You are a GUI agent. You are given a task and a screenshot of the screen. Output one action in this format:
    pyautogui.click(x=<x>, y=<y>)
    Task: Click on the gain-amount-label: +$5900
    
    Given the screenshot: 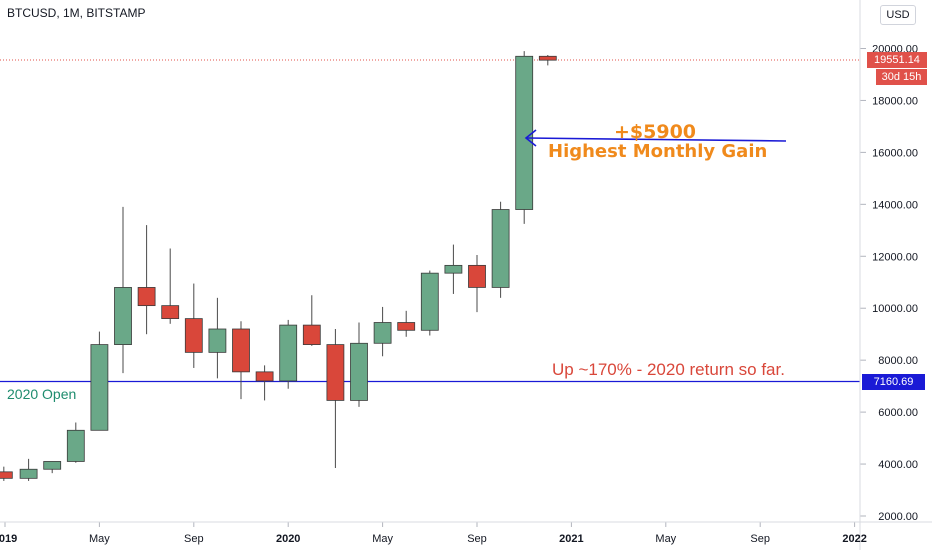 What is the action you would take?
    pyautogui.click(x=655, y=132)
    